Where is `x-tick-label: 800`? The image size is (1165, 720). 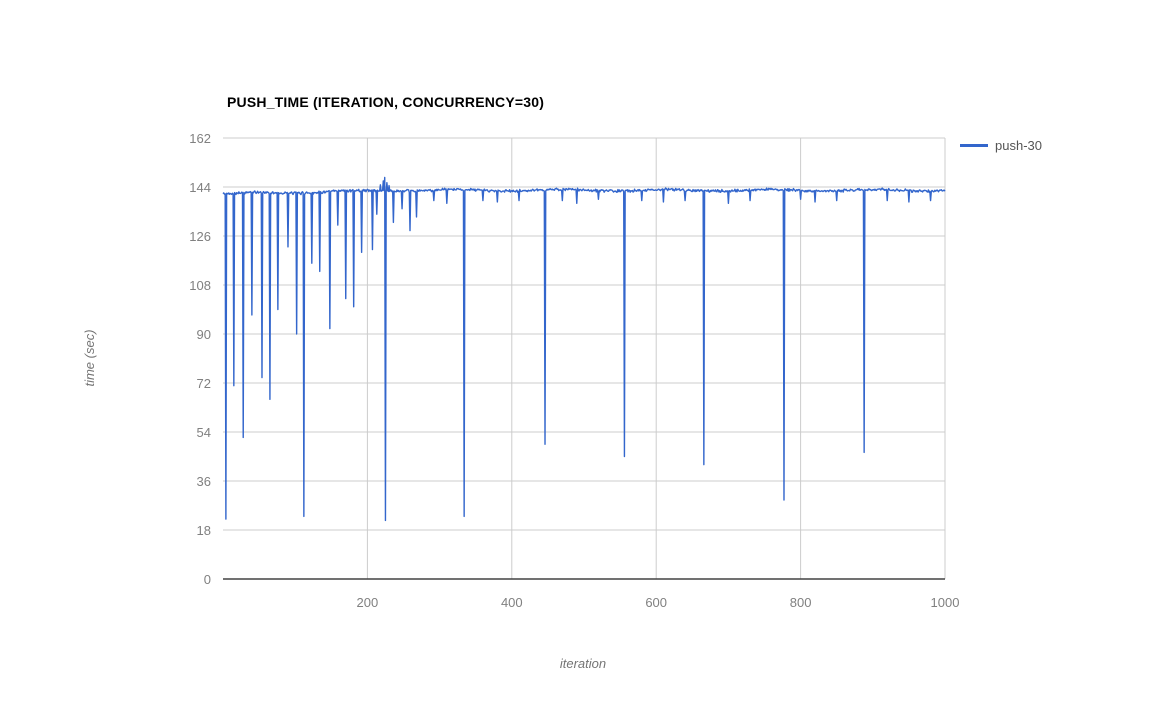
x-tick-label: 800 is located at coordinates (800, 602).